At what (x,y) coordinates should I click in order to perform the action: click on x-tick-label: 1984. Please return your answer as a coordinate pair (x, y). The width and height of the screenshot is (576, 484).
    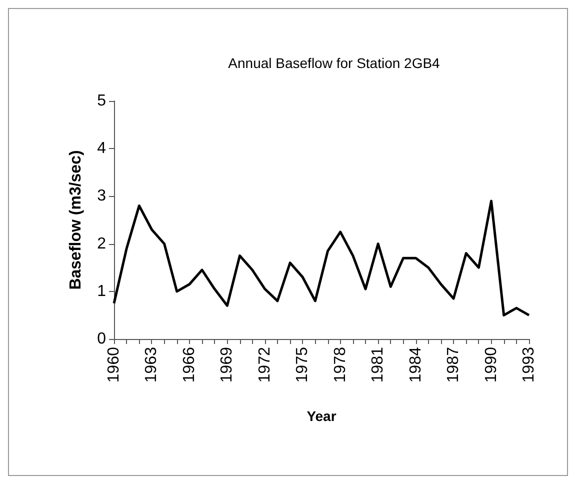
    Looking at the image, I should click on (415, 364).